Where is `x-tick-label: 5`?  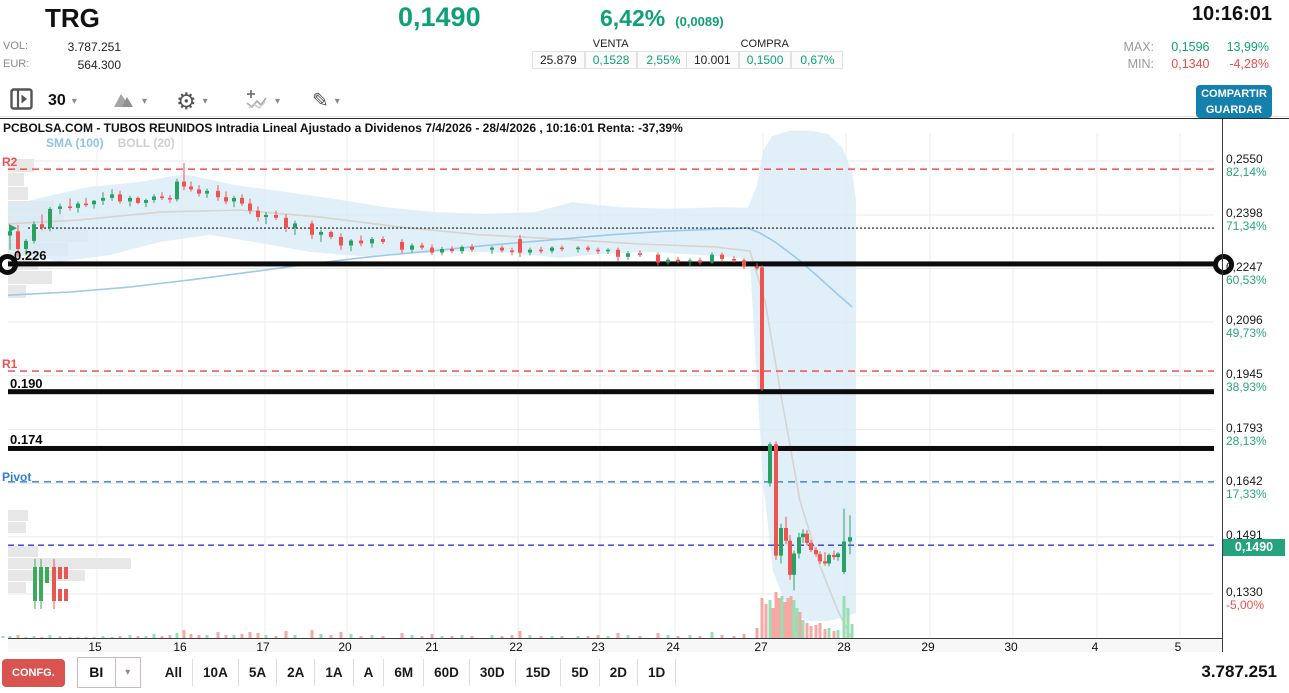
x-tick-label: 5 is located at coordinates (1178, 647).